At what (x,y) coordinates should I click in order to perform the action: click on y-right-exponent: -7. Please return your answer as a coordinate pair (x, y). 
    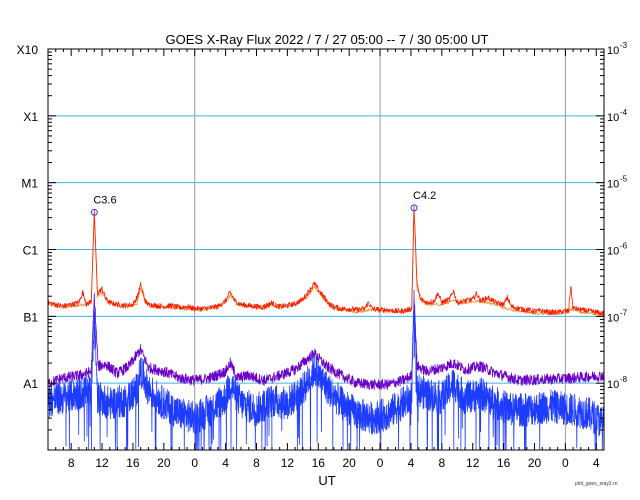
    Looking at the image, I should click on (624, 312).